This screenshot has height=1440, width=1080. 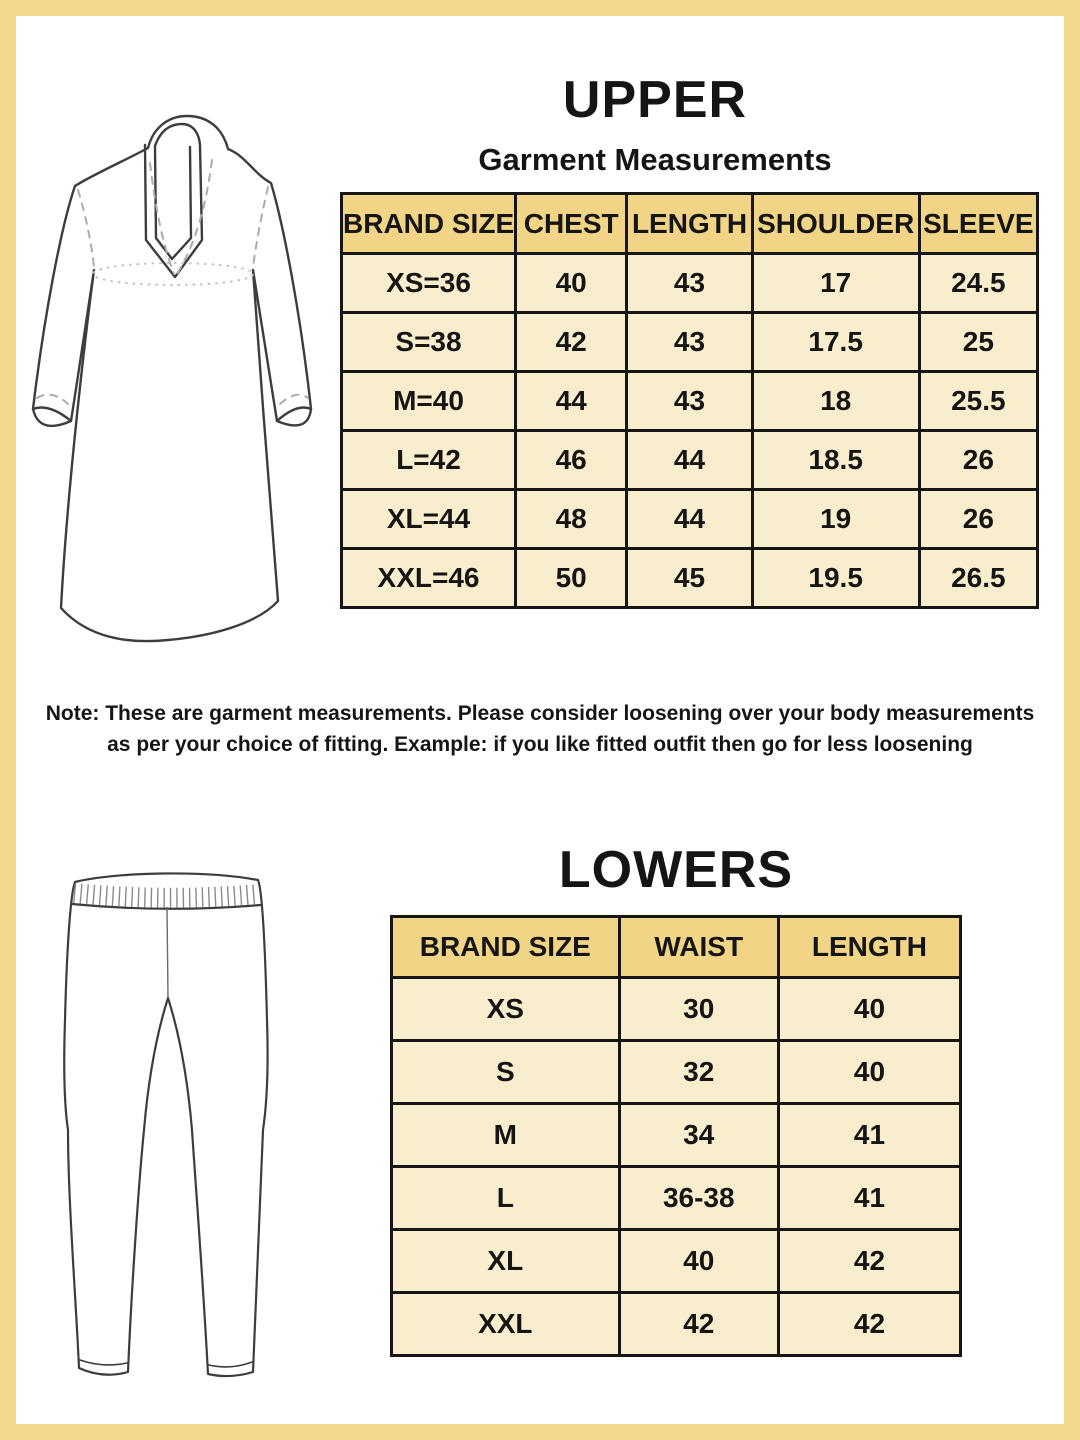 What do you see at coordinates (166, 1125) in the screenshot?
I see `pants-line-drawing` at bounding box center [166, 1125].